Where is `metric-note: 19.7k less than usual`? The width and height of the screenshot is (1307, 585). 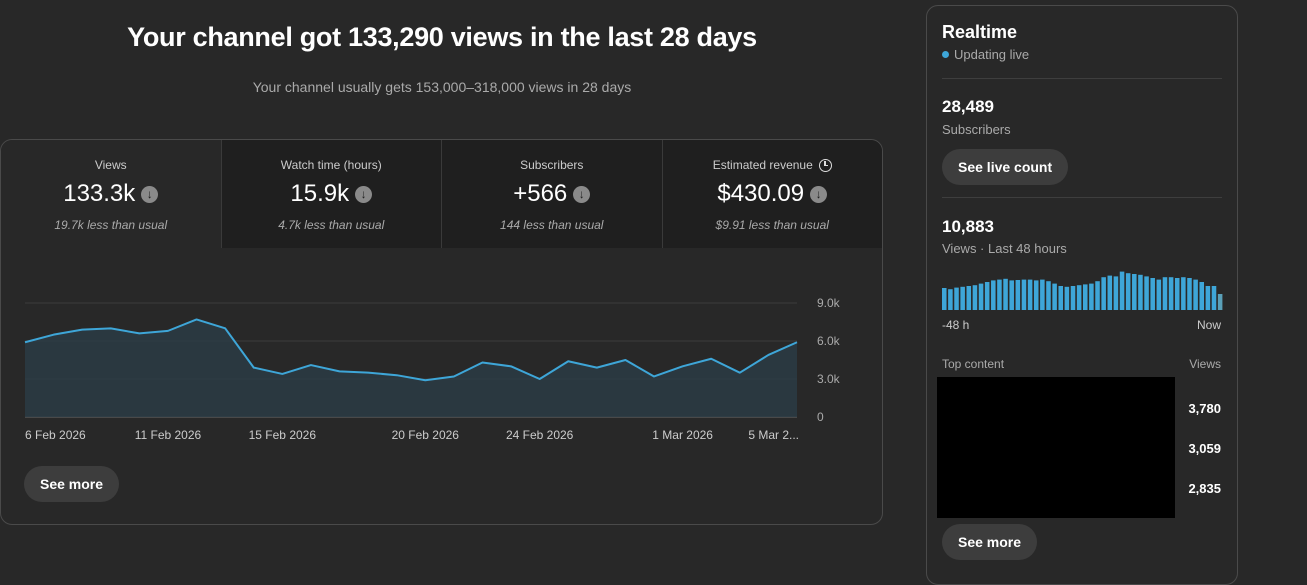 metric-note: 19.7k less than usual is located at coordinates (111, 225).